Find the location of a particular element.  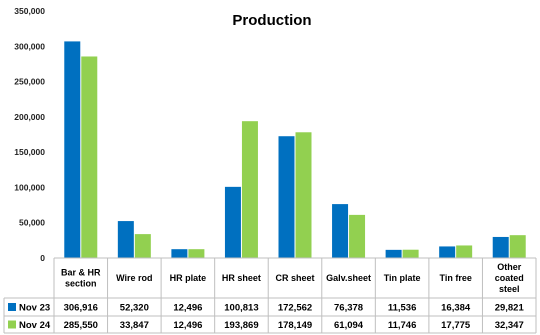

data-label: 306,916 is located at coordinates (81, 308).